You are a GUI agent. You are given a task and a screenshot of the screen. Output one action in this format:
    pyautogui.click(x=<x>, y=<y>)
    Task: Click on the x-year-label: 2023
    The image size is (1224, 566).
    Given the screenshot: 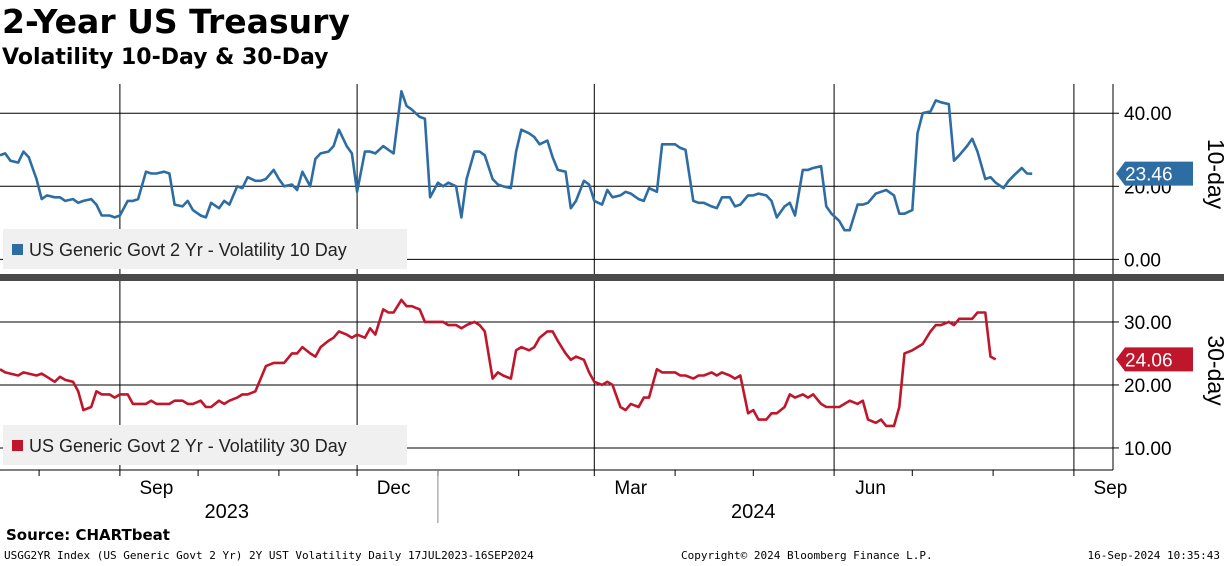 What is the action you would take?
    pyautogui.click(x=227, y=512)
    